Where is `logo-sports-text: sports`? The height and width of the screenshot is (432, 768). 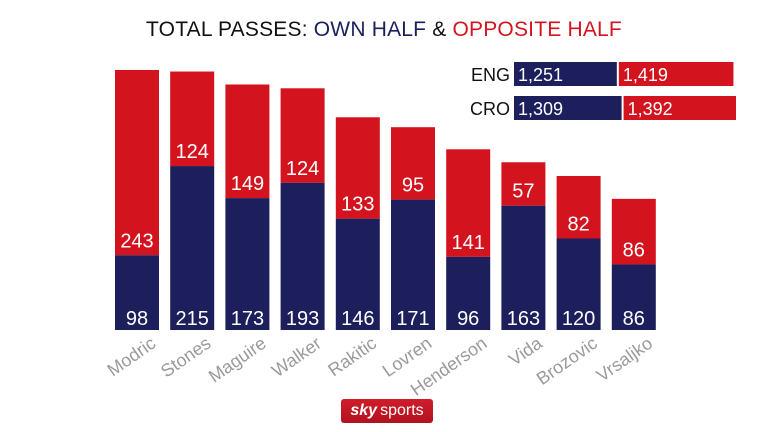 logo-sports-text: sports is located at coordinates (402, 410).